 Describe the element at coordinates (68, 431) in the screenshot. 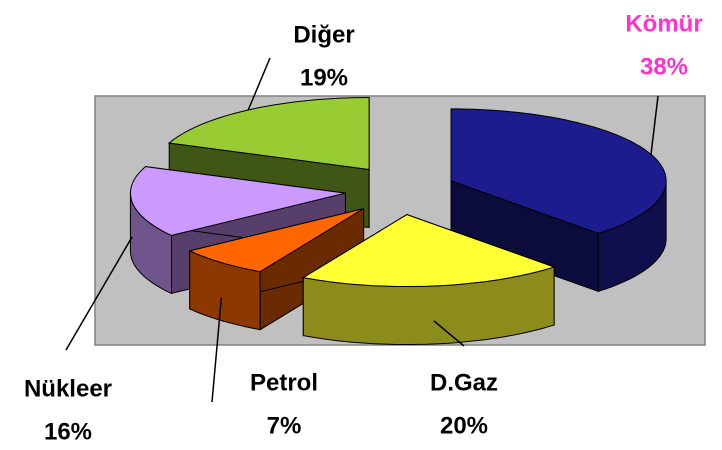

I see `value-label: 16%` at that location.